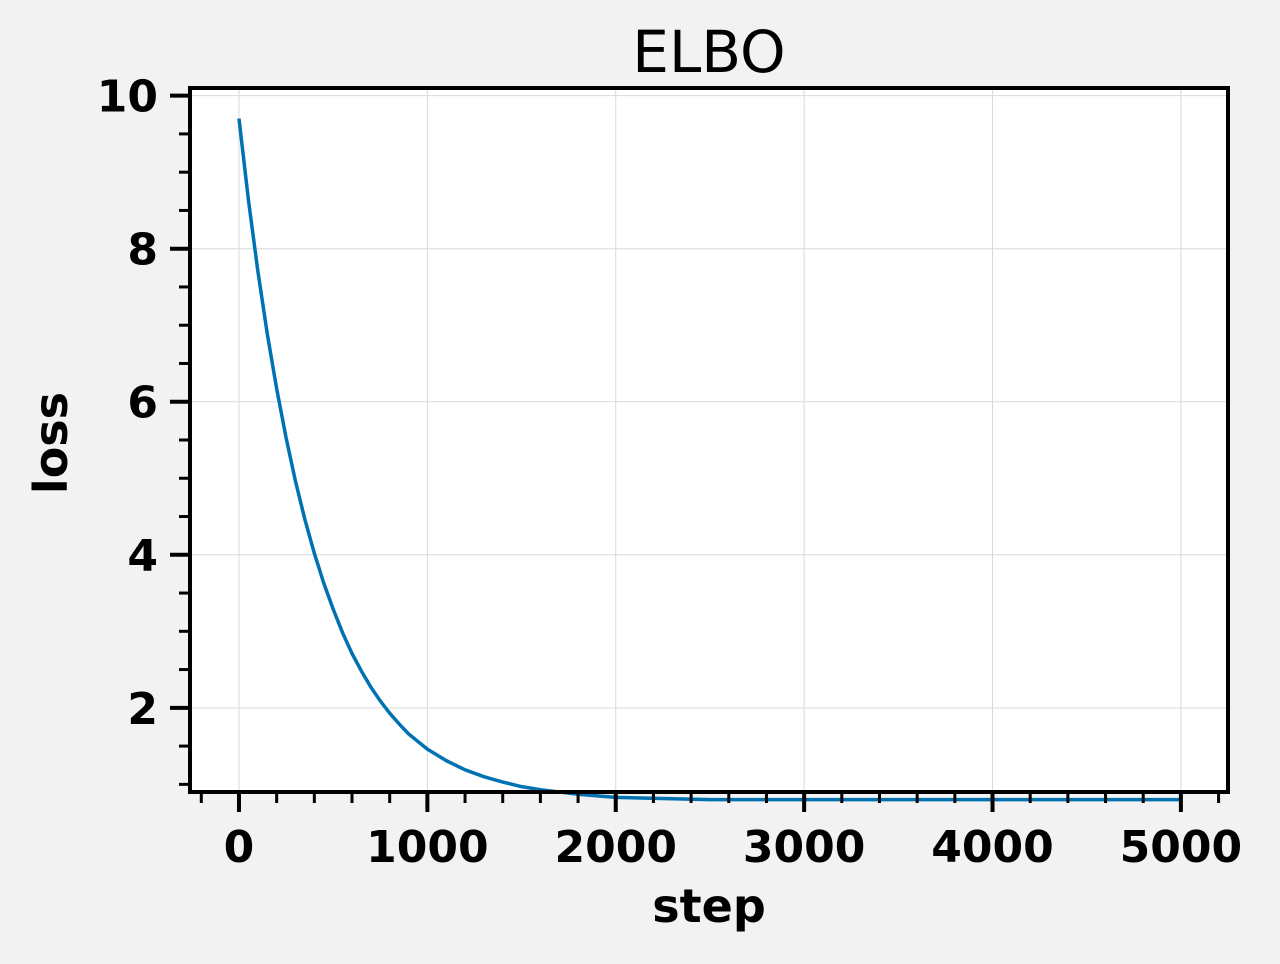 This screenshot has width=1280, height=964. What do you see at coordinates (127, 97) in the screenshot?
I see `y-tick-label: 10` at bounding box center [127, 97].